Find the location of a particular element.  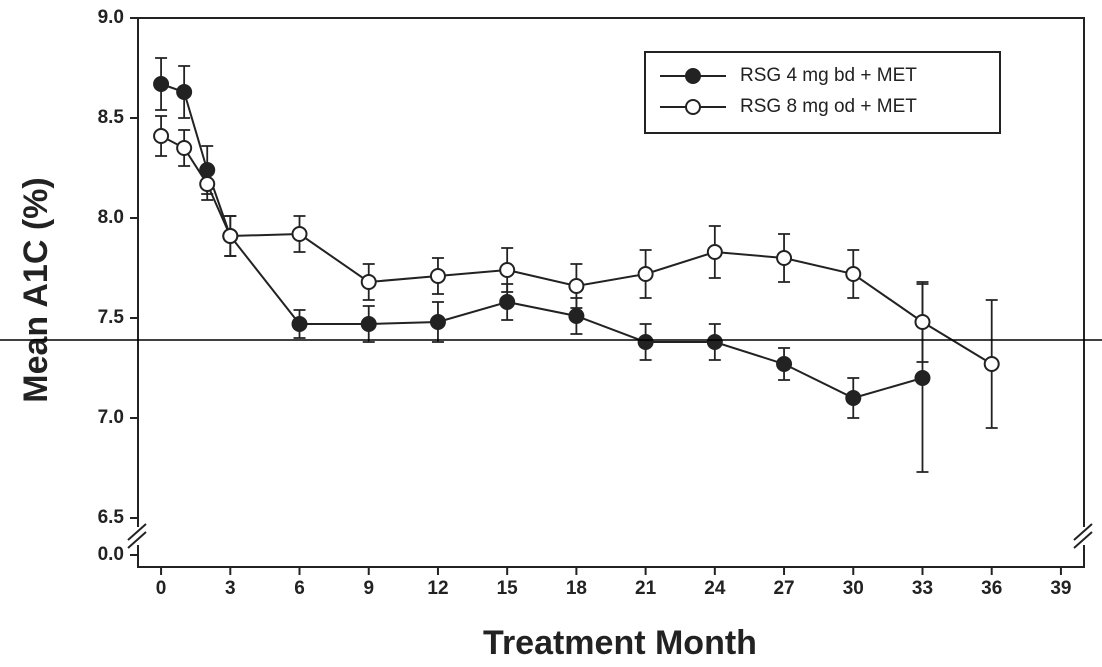

y-tick-label: 6.5 is located at coordinates (111, 517).